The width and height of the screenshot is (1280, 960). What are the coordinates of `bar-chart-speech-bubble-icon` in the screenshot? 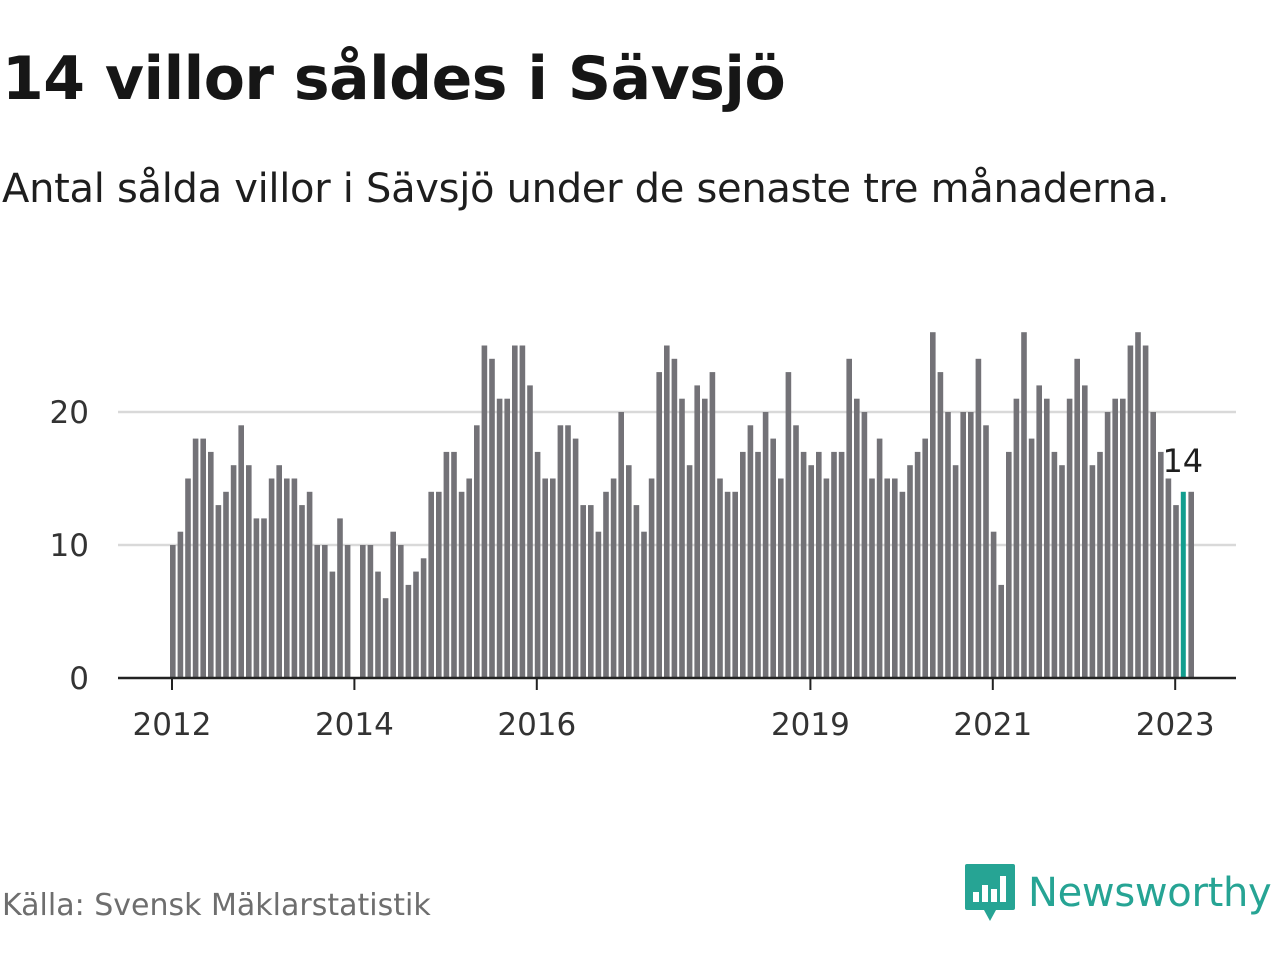 It's located at (990, 892).